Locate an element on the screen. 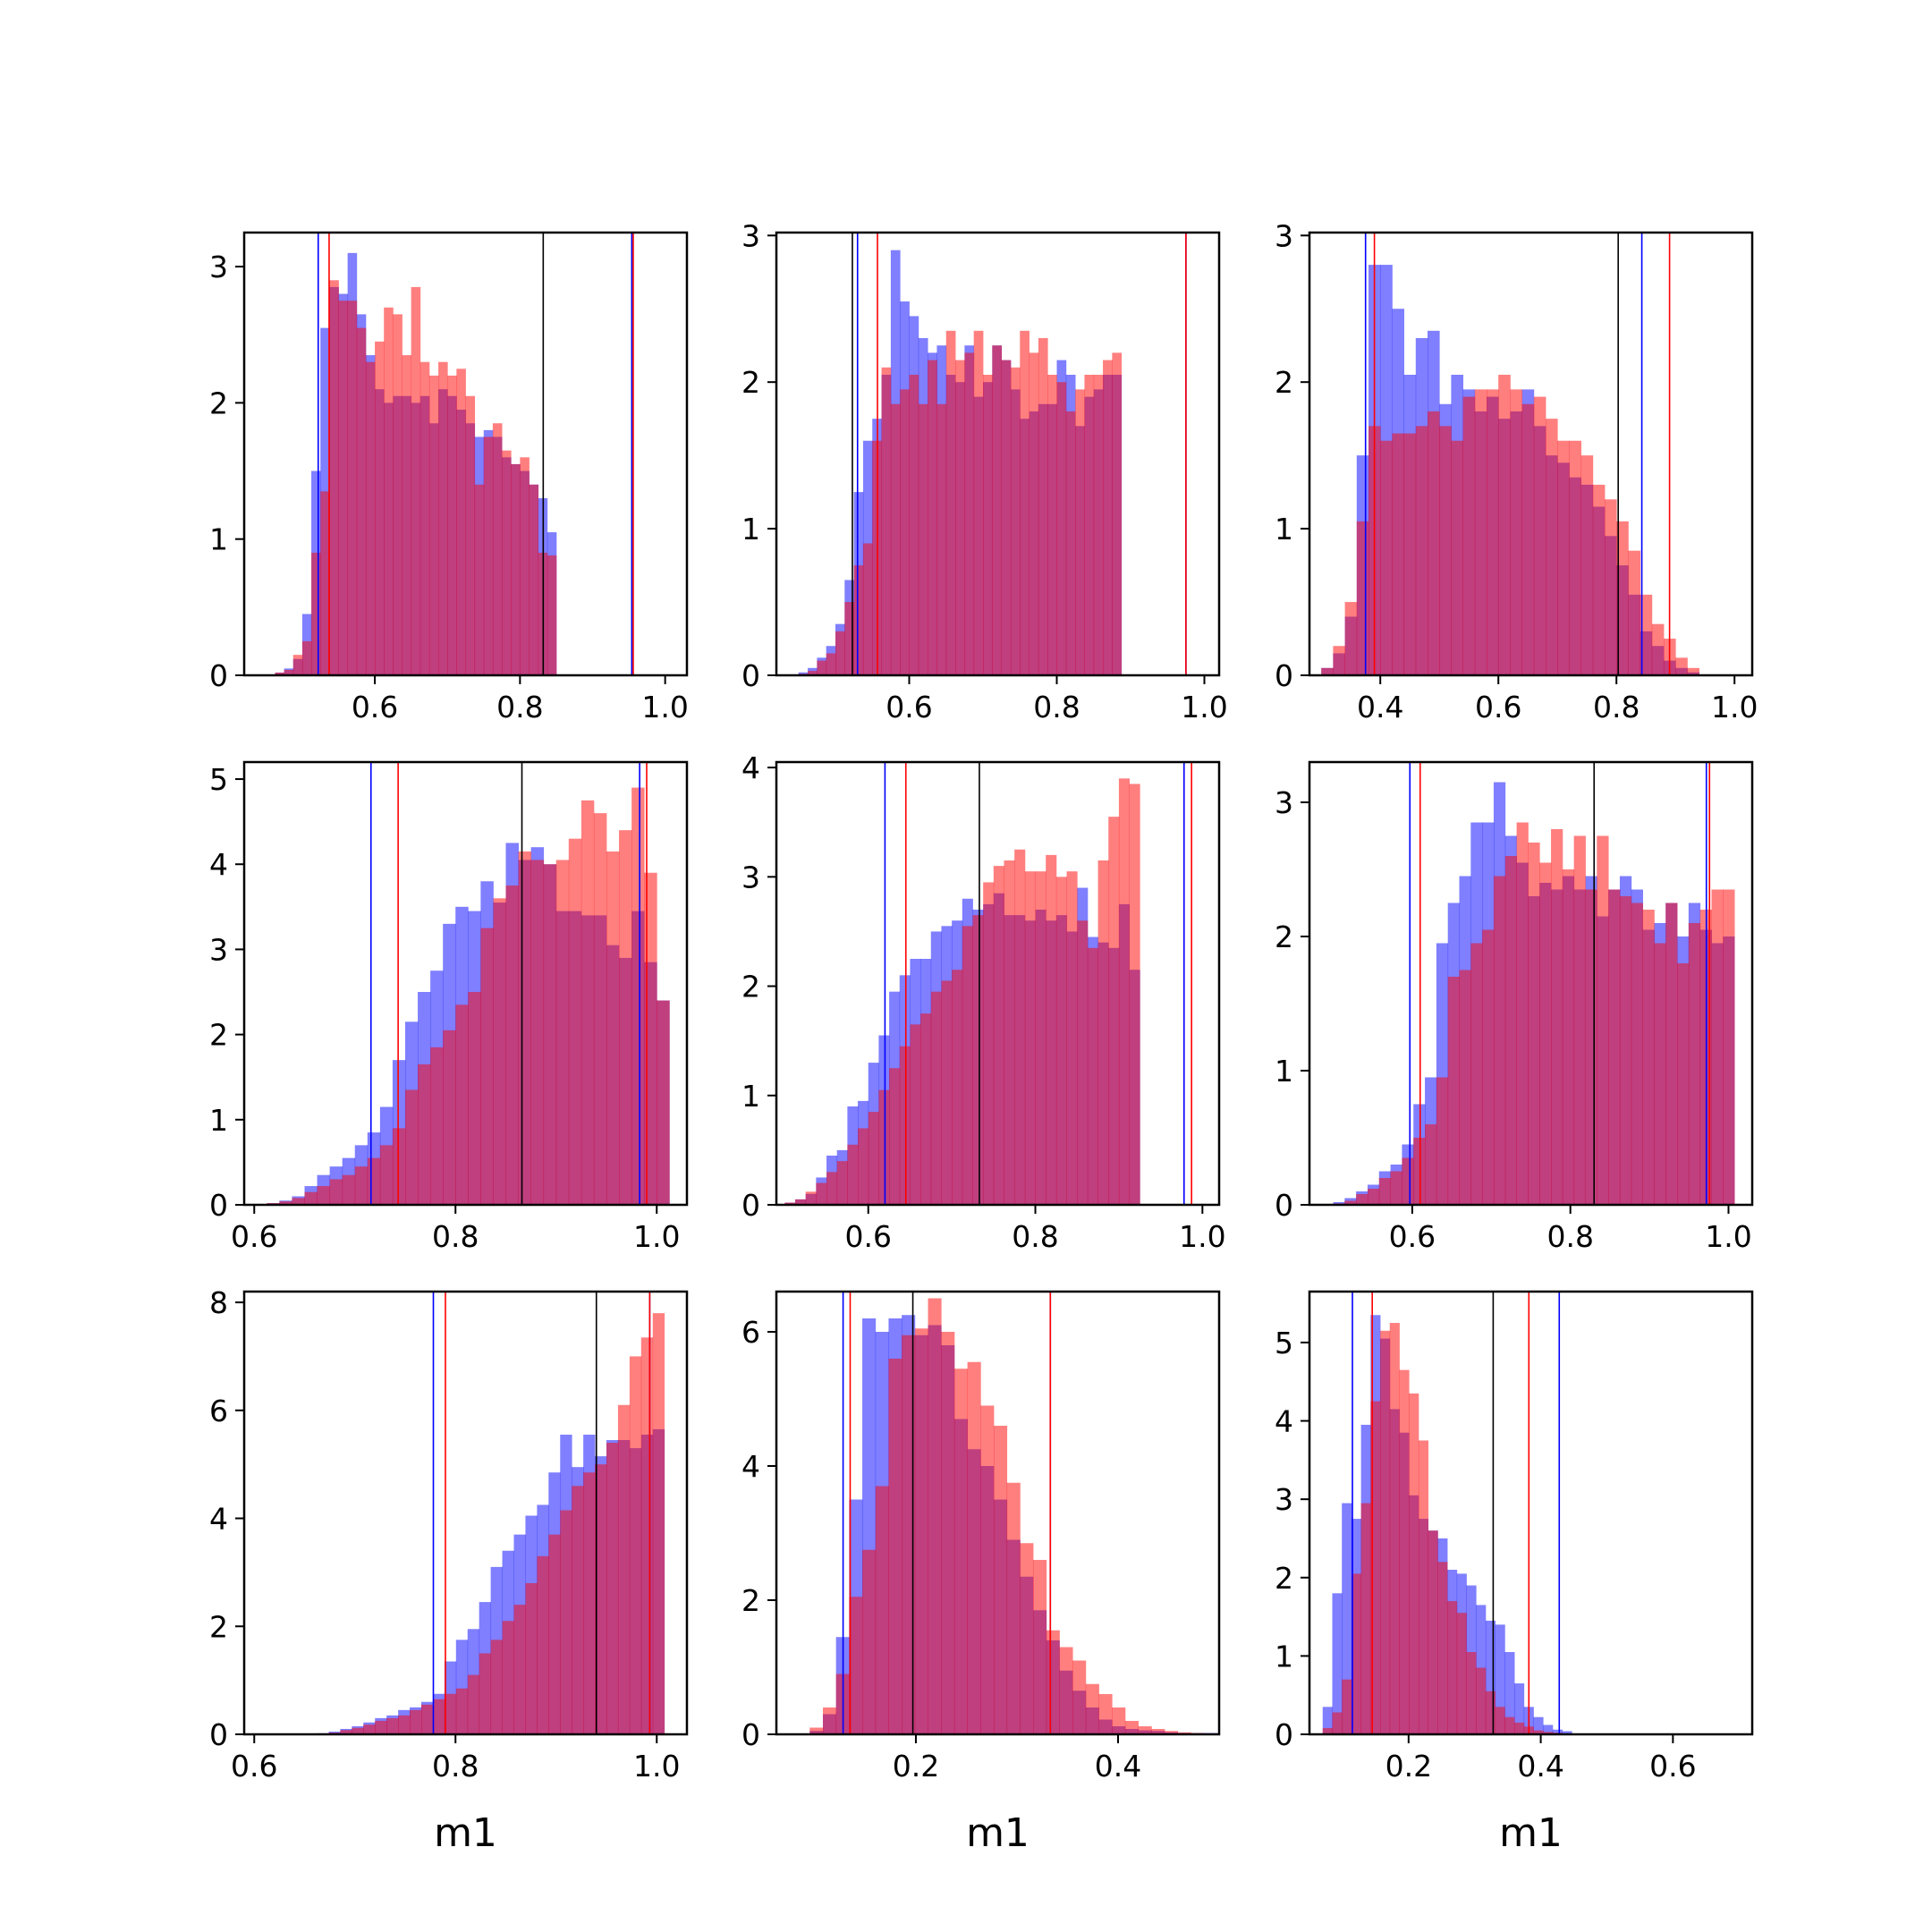 This screenshot has height=1932, width=1932. x-axis-label: m1 is located at coordinates (465, 1833).